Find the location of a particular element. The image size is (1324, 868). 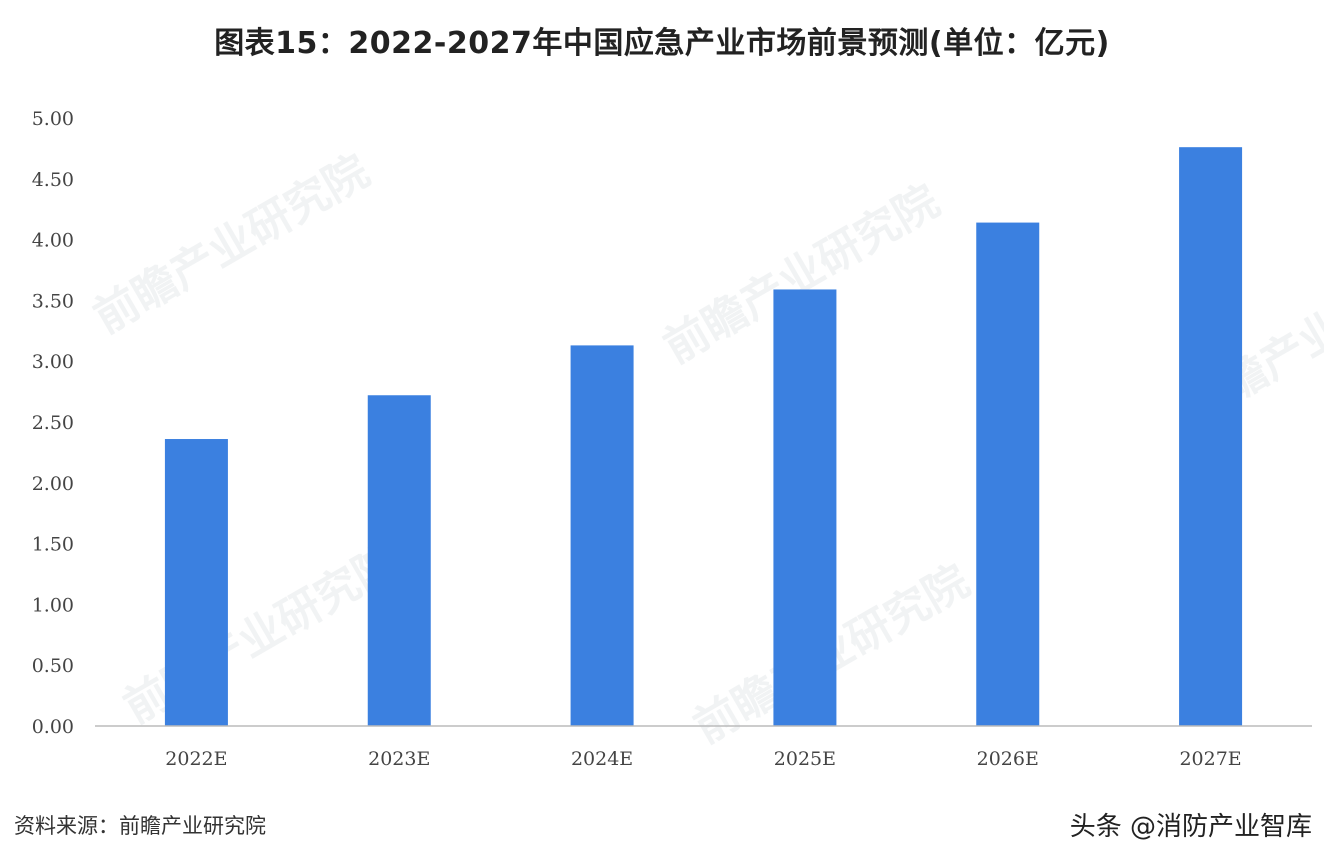

x-tick-label: 2025E is located at coordinates (805, 759).